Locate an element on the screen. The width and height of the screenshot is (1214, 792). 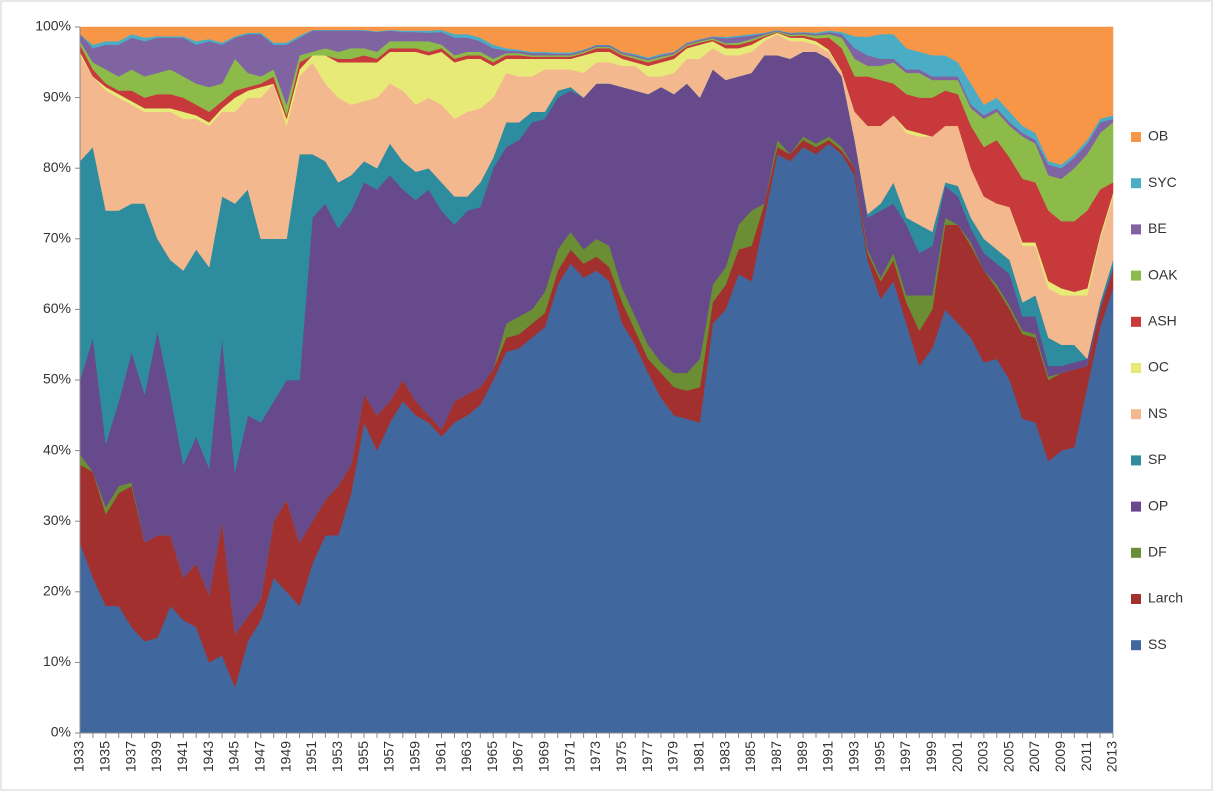
y-tick-label: 60% is located at coordinates (57, 308).